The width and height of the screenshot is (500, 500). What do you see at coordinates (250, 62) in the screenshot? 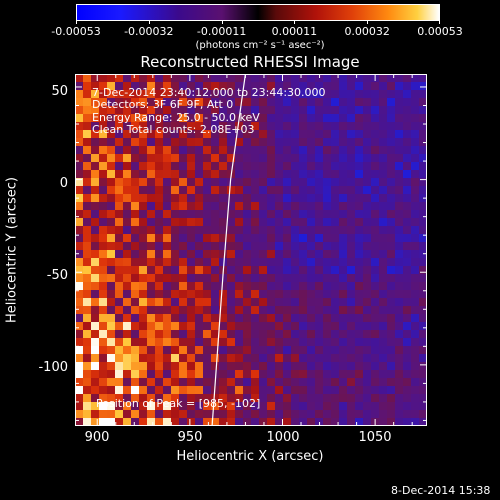
I see `chart-title: Reconstructed RHESSI Image` at bounding box center [250, 62].